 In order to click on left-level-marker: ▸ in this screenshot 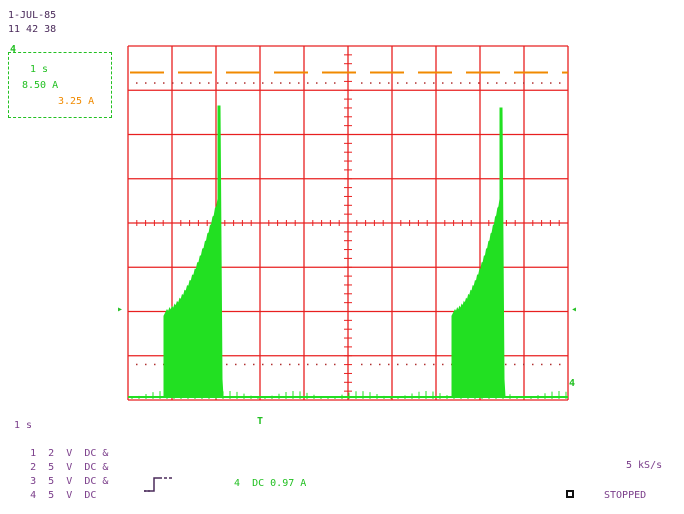, I will do `click(120, 309)`.